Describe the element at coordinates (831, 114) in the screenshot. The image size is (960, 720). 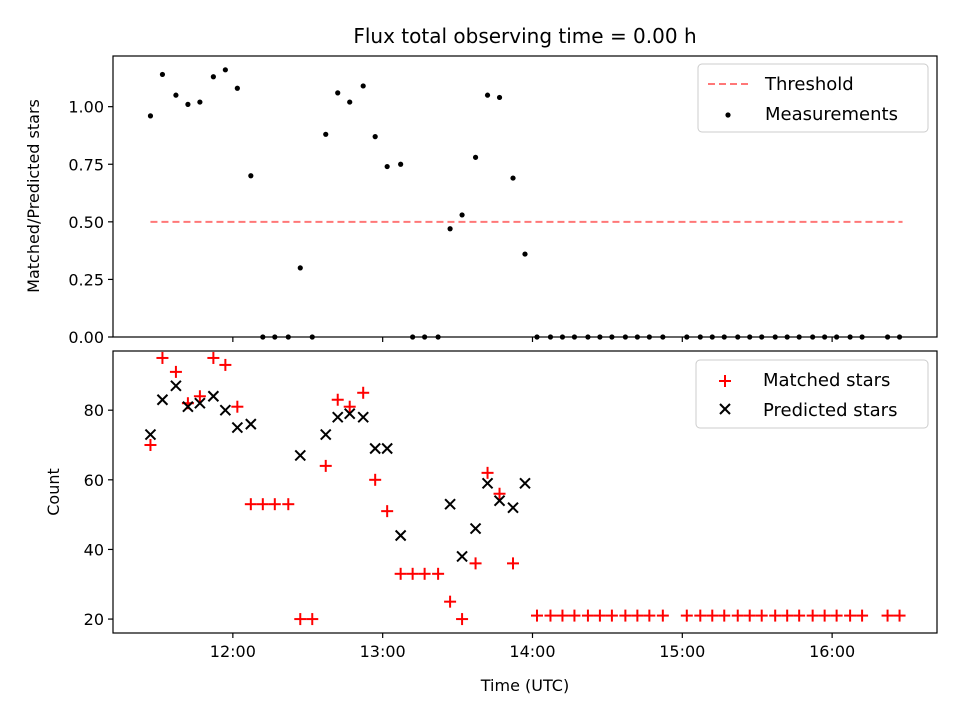
I see `legend-measurements-label: Measurements` at that location.